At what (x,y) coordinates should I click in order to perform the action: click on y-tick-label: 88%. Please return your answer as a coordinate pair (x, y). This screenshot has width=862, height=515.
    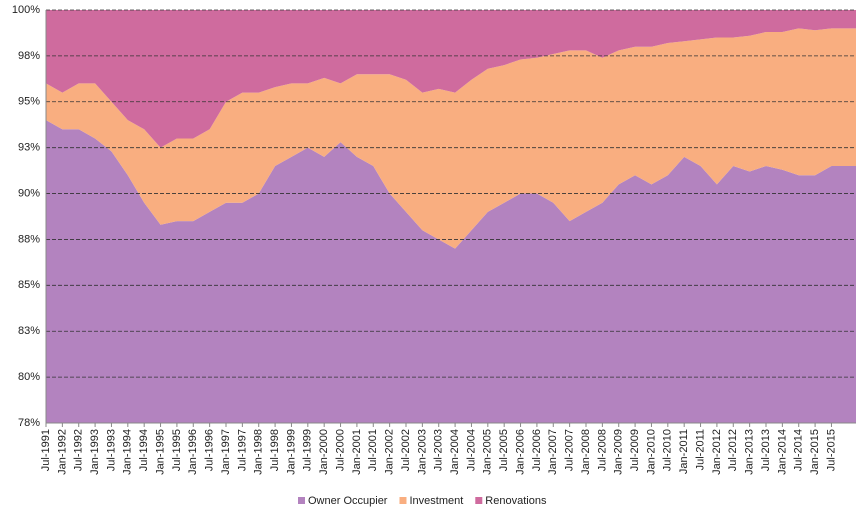
    Looking at the image, I should click on (29, 239).